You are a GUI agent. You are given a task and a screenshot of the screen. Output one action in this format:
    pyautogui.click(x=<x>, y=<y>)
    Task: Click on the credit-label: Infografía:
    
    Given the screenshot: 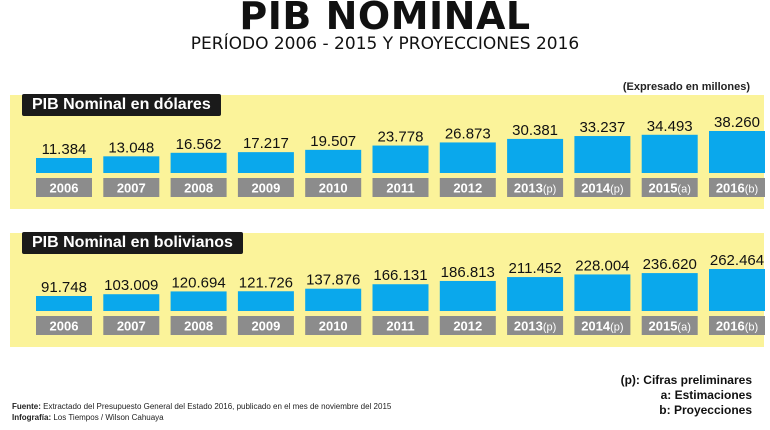 What is the action you would take?
    pyautogui.click(x=32, y=417)
    